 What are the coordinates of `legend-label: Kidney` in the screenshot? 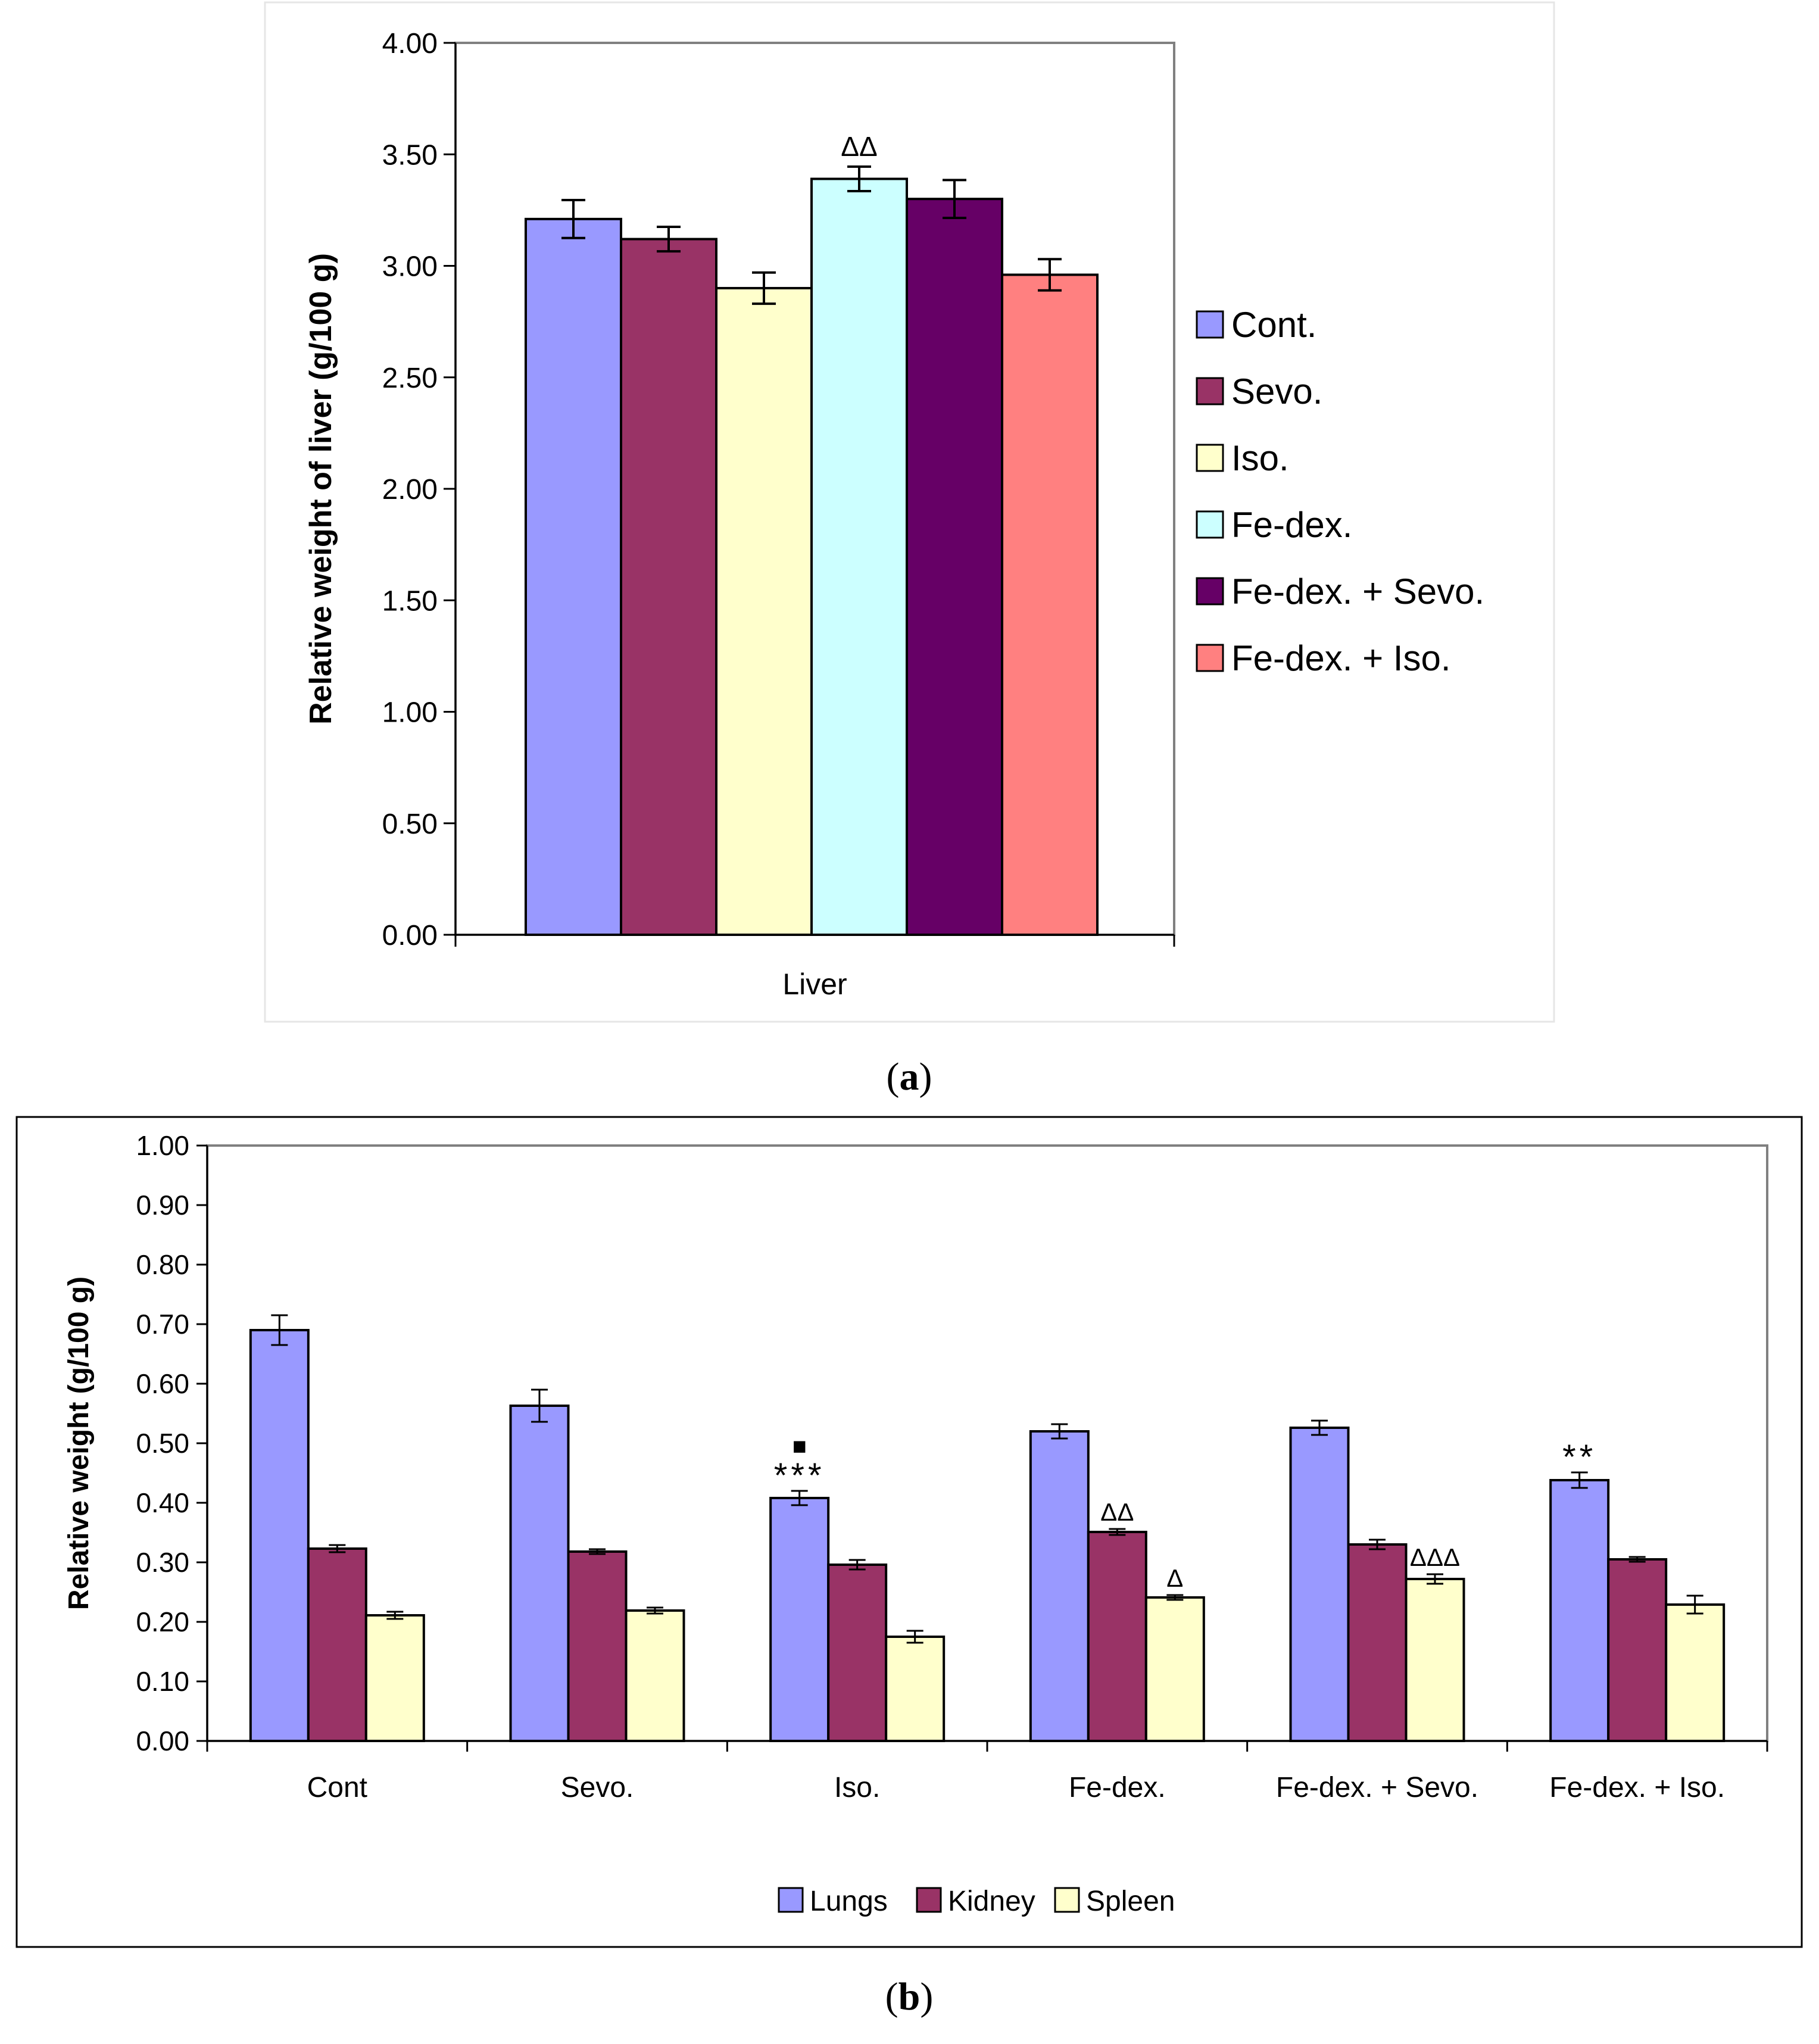 It's located at (991, 1901).